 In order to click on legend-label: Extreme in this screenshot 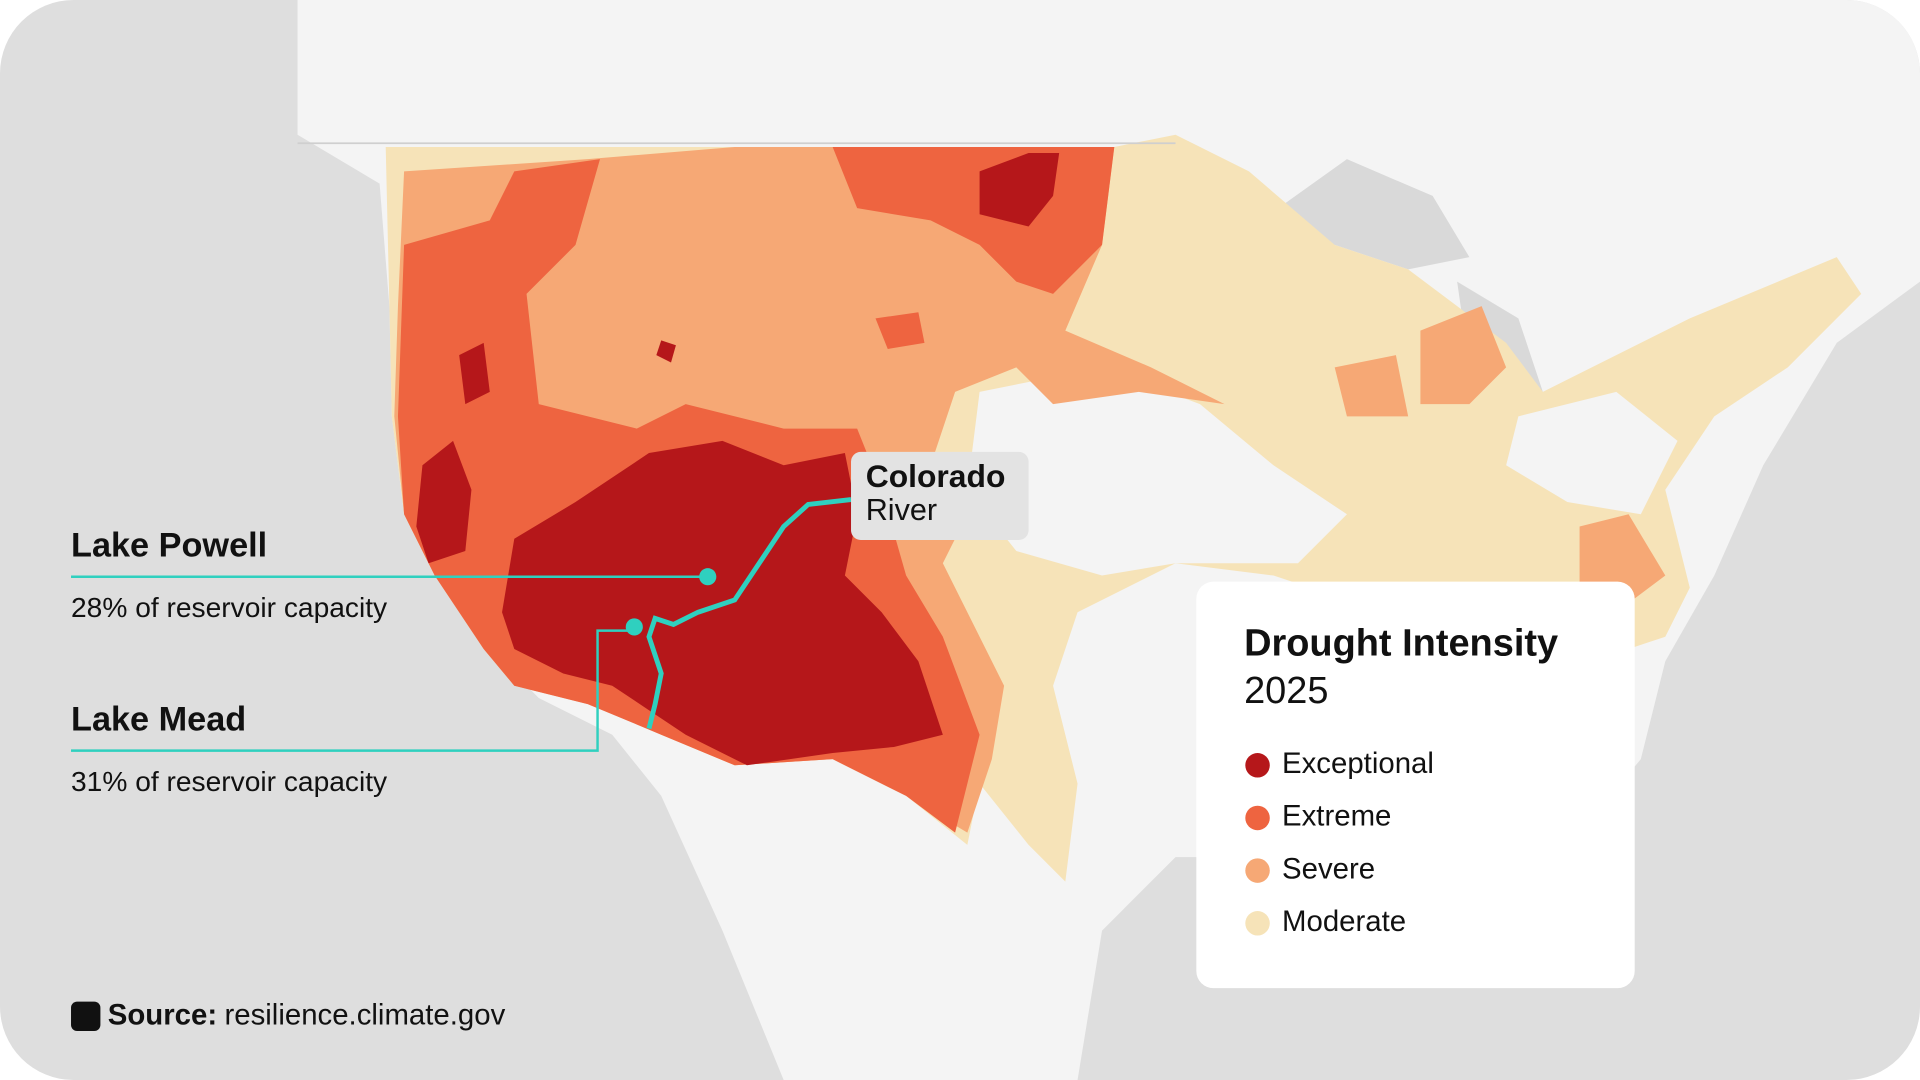, I will do `click(1336, 816)`.